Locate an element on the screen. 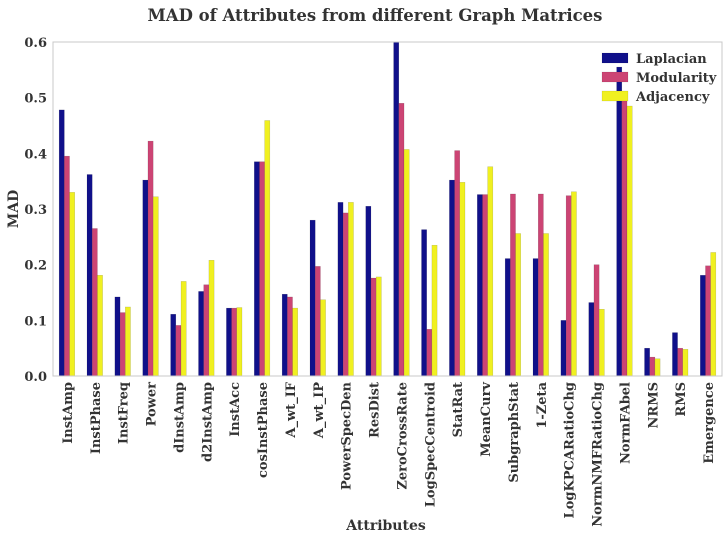  bar-adjacency-instfreq is located at coordinates (128, 341).